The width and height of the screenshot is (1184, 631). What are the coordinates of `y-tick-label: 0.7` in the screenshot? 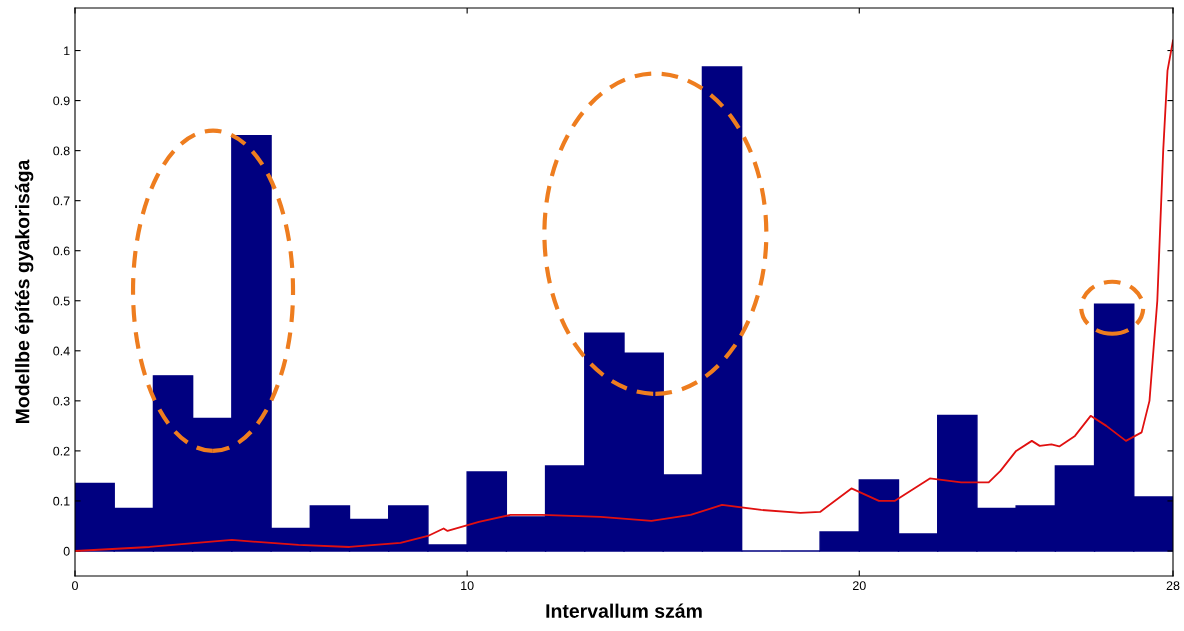 It's located at (61, 201).